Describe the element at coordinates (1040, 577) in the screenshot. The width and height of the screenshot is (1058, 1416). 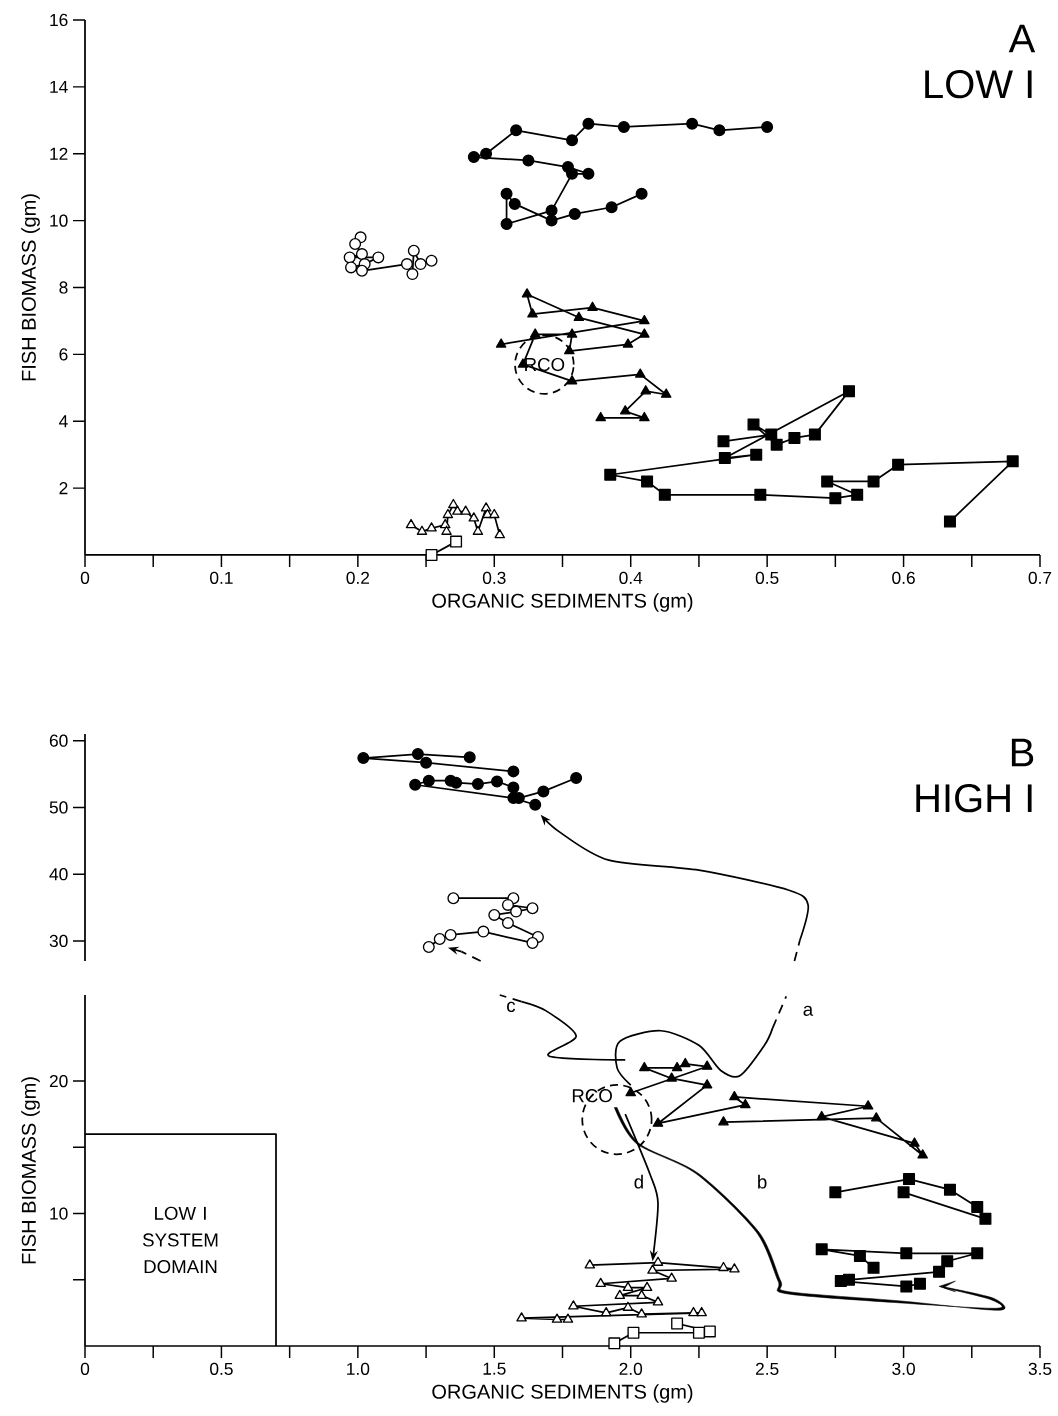
I see `x-tick-label: 0.7` at that location.